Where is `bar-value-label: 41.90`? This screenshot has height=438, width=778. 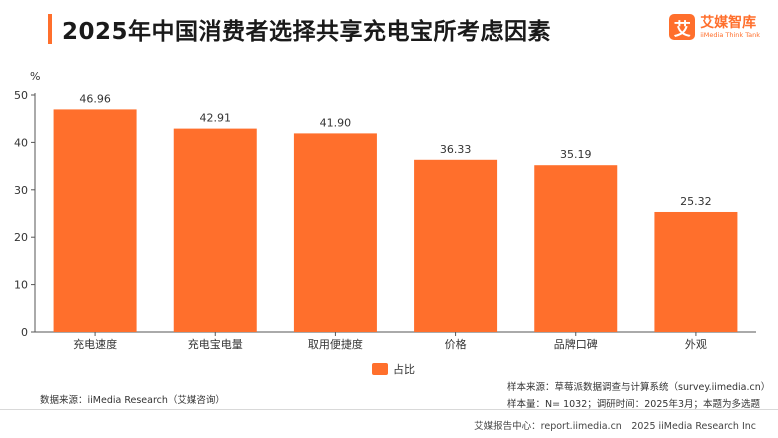 bar-value-label: 41.90 is located at coordinates (336, 122).